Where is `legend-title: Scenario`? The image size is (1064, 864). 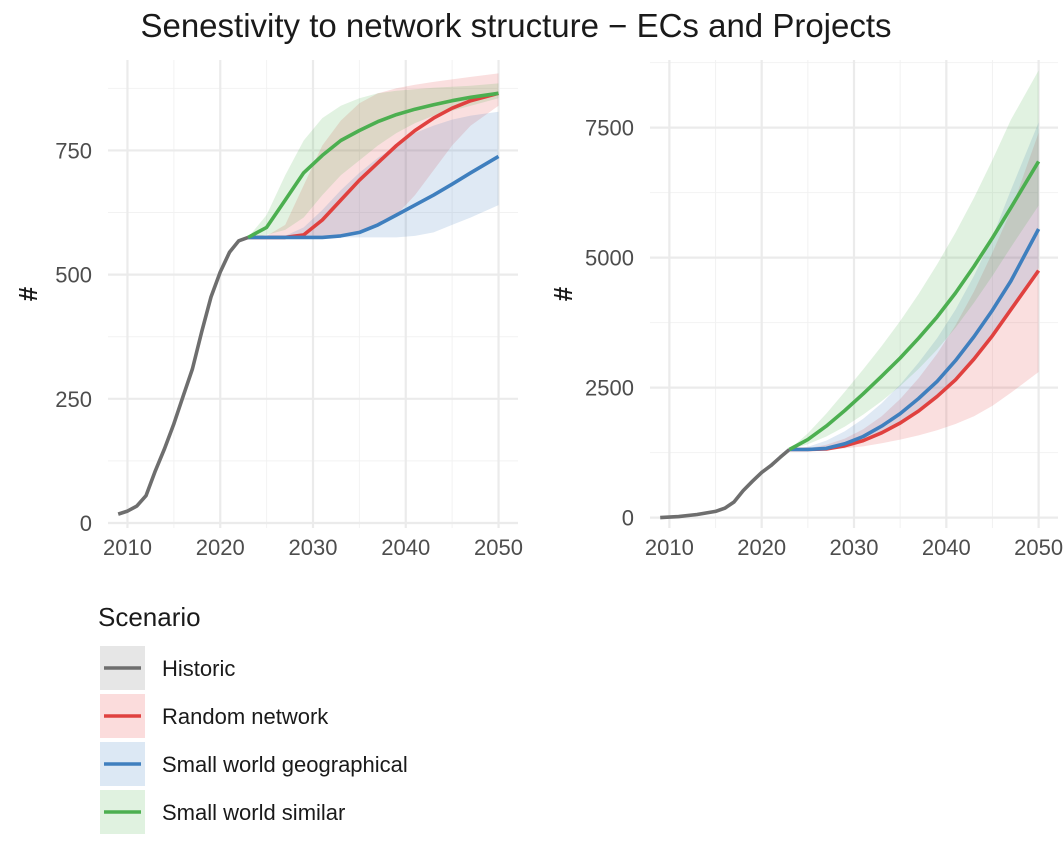
legend-title: Scenario is located at coordinates (149, 617).